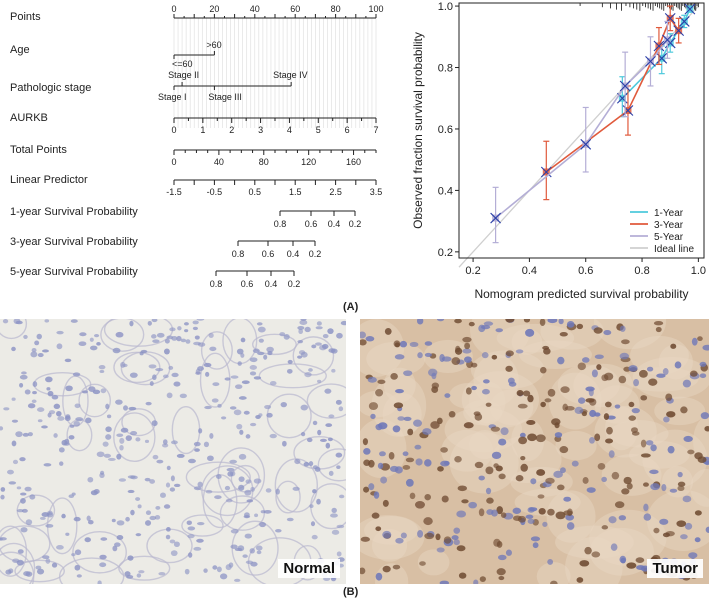 The height and width of the screenshot is (599, 709). I want to click on data-point-cross, so click(650, 61).